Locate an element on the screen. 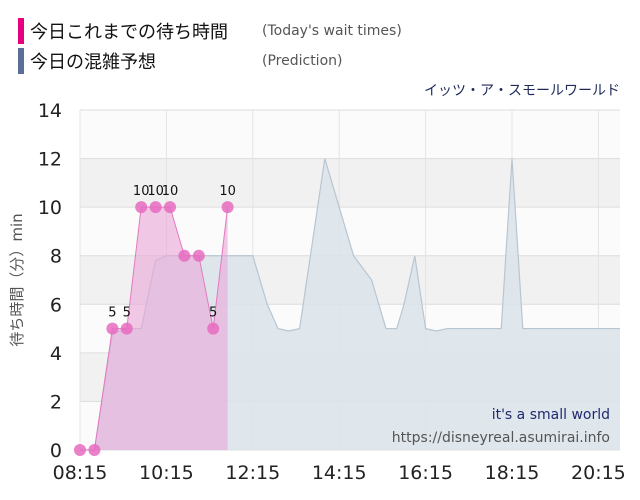 This screenshot has height=500, width=640. x-tick-label: 20:15 is located at coordinates (598, 473).